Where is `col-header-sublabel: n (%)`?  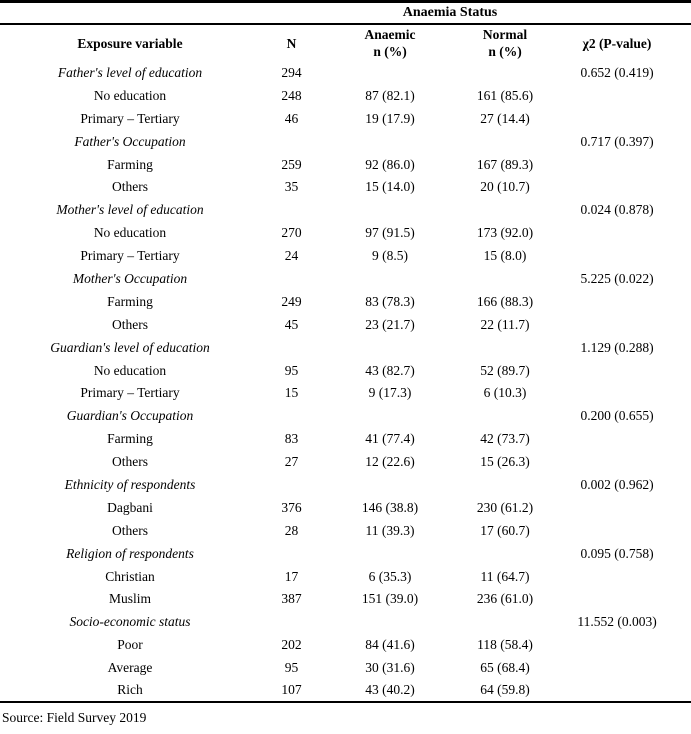 col-header-sublabel: n (%) is located at coordinates (505, 51).